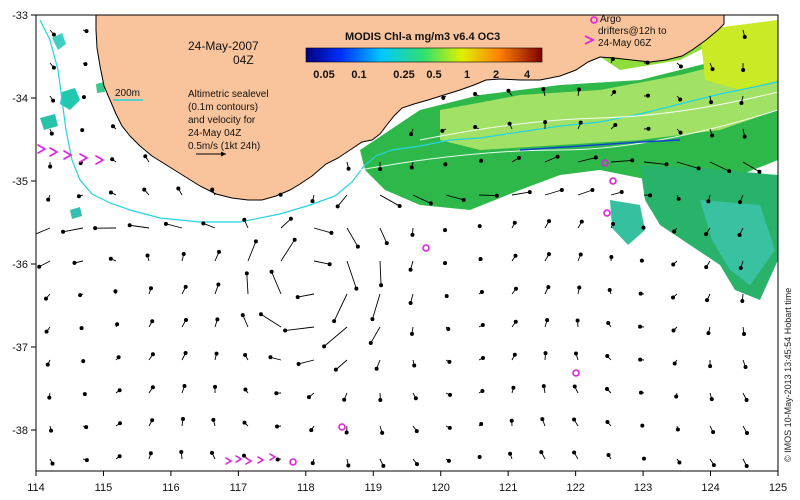 Image resolution: width=800 pixels, height=500 pixels. Describe the element at coordinates (632, 31) in the screenshot. I see `argo-legend-line-2: drifters@12h to` at that location.